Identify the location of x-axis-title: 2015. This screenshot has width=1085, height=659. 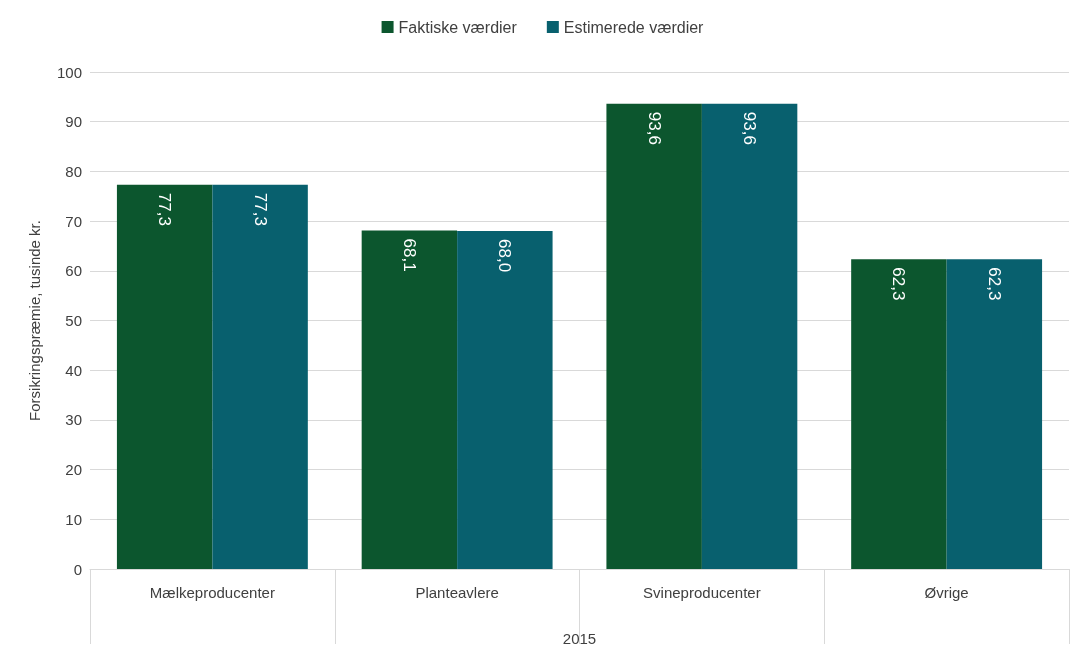
(579, 638).